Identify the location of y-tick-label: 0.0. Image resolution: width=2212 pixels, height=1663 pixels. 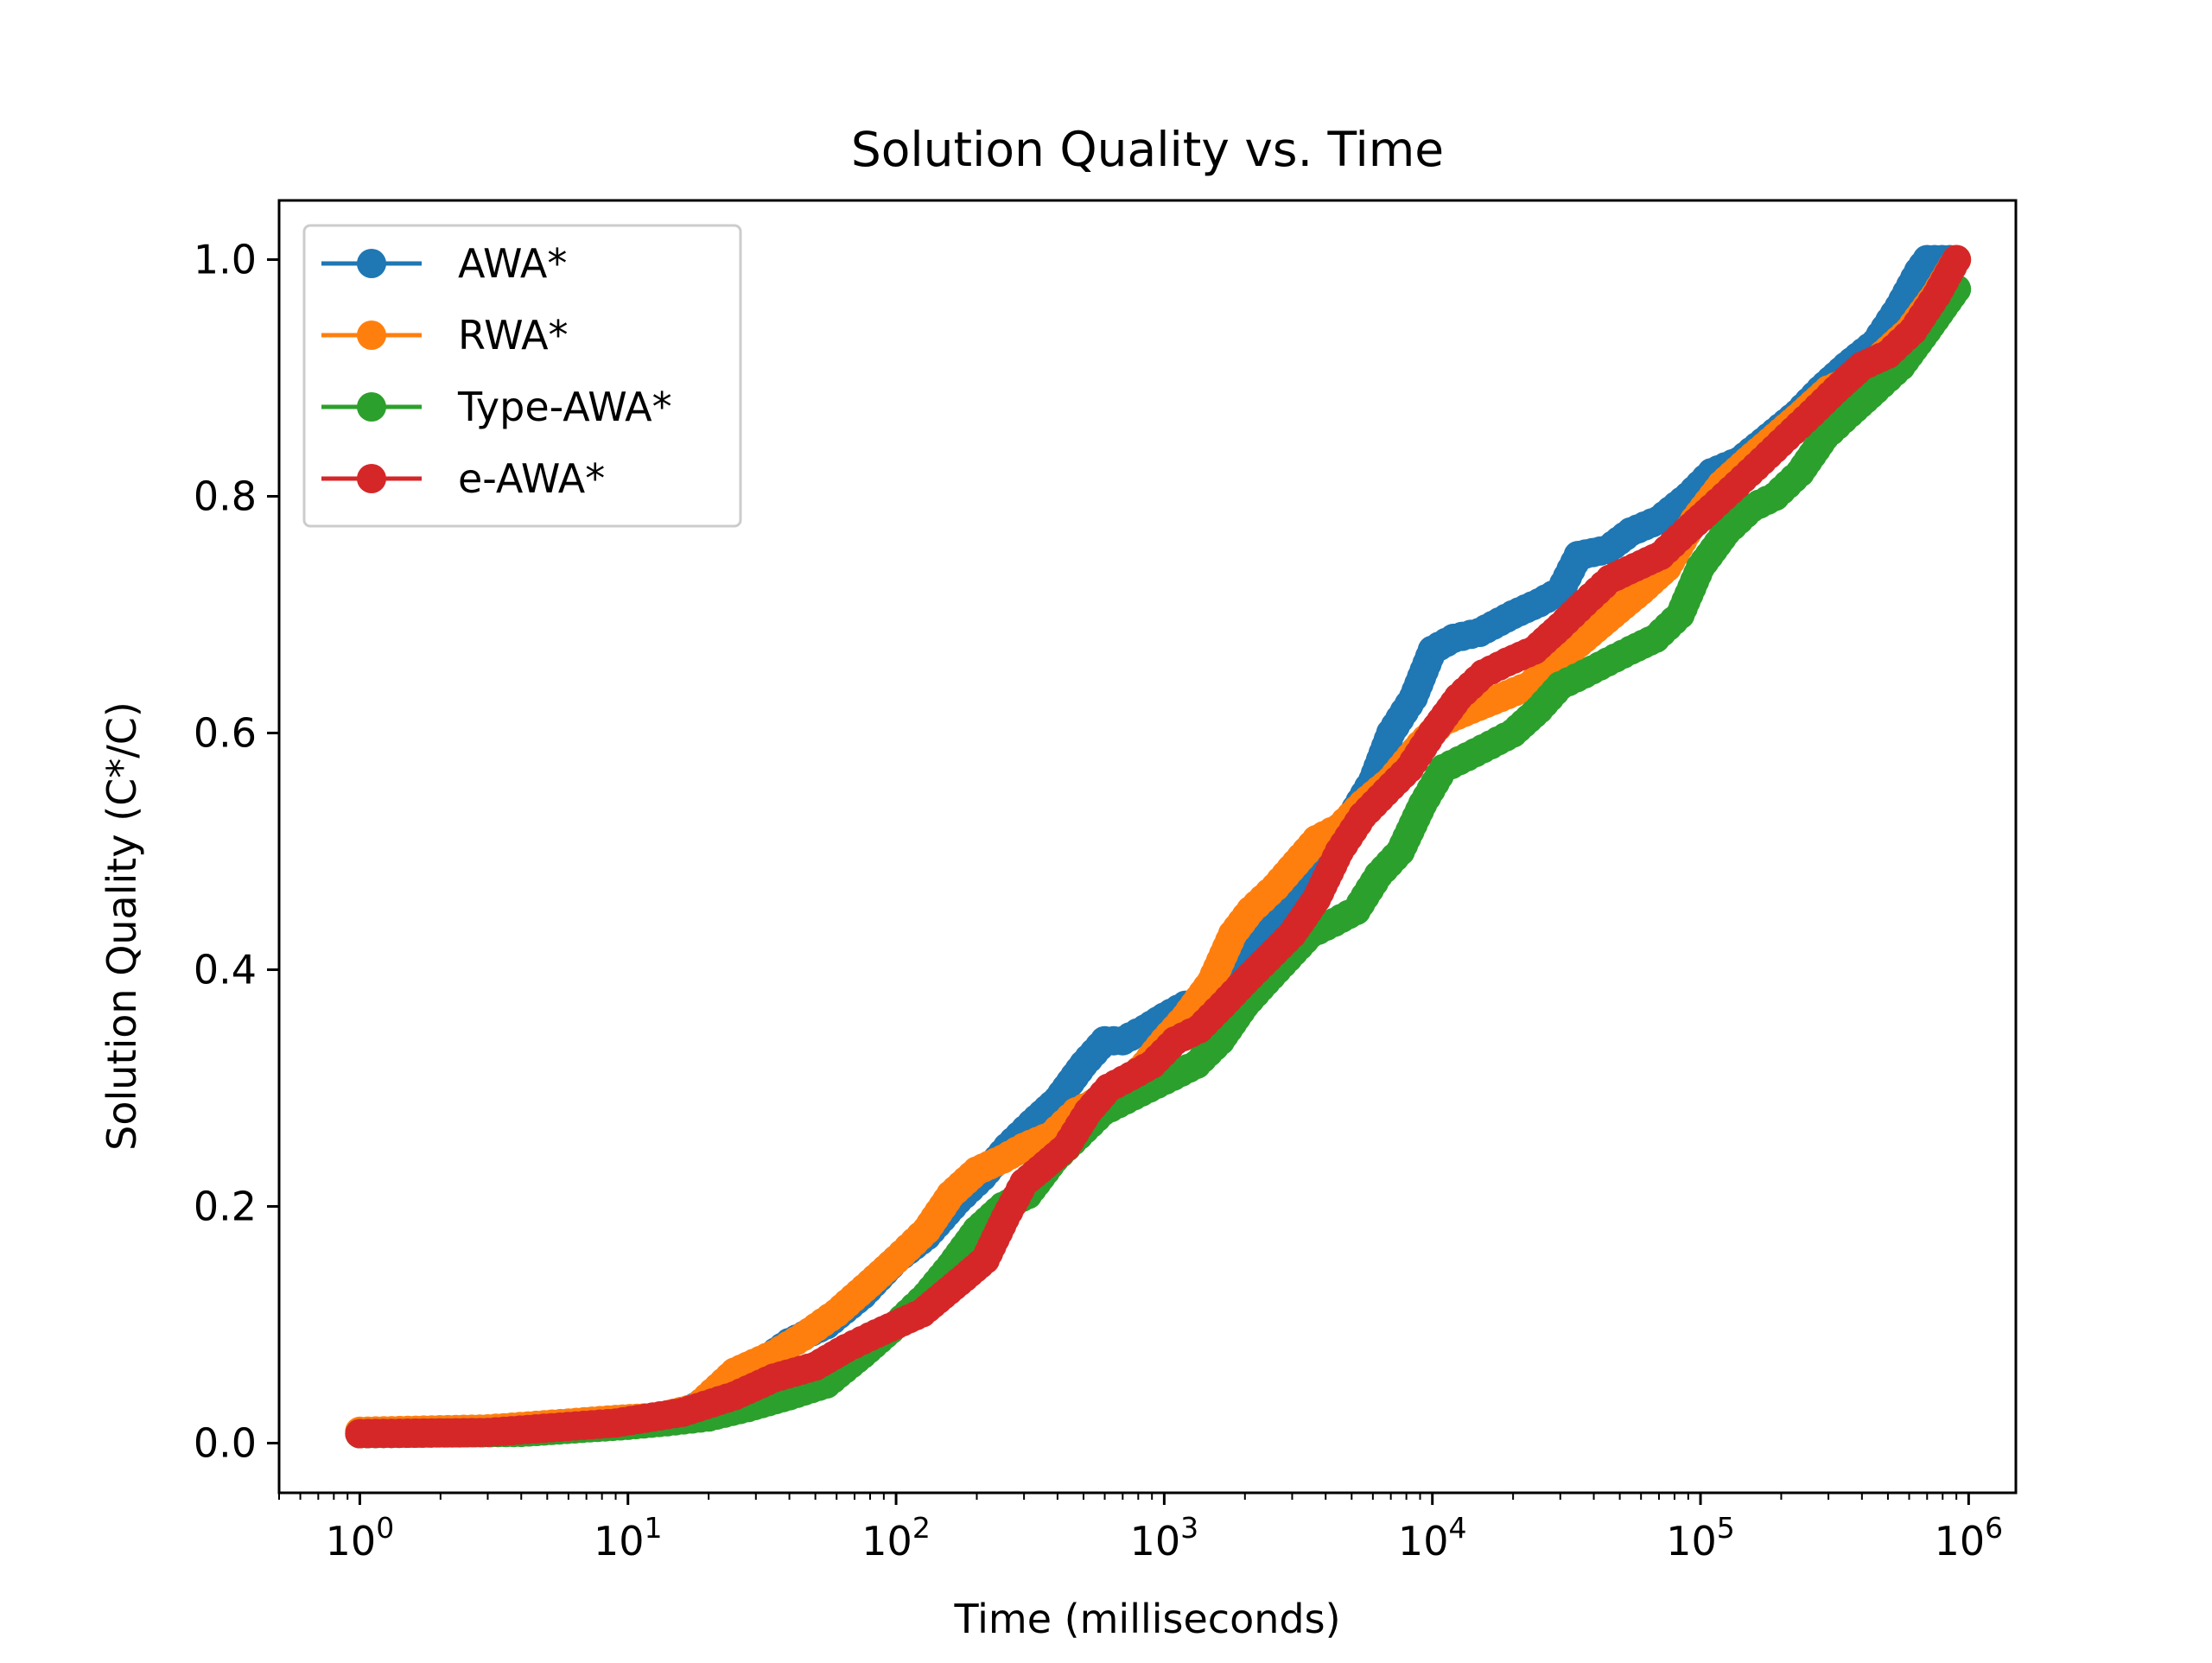
(225, 1443).